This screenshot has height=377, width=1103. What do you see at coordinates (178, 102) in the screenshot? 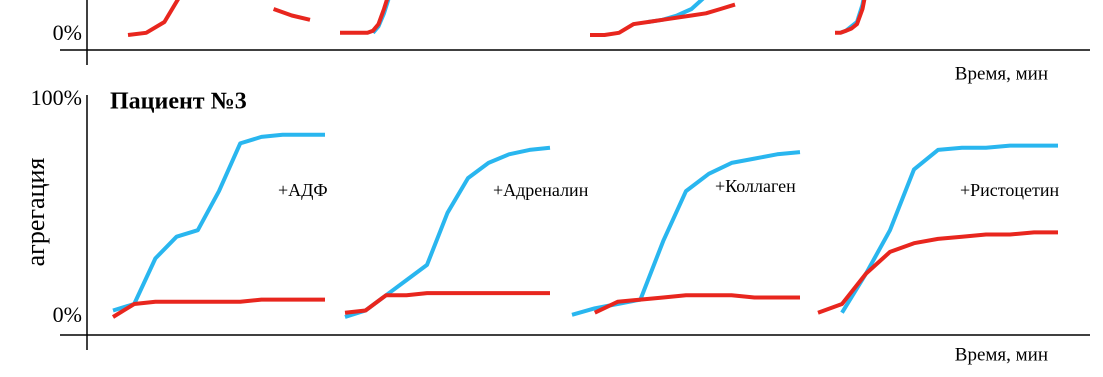
I see `chart-title: Пациент №3` at bounding box center [178, 102].